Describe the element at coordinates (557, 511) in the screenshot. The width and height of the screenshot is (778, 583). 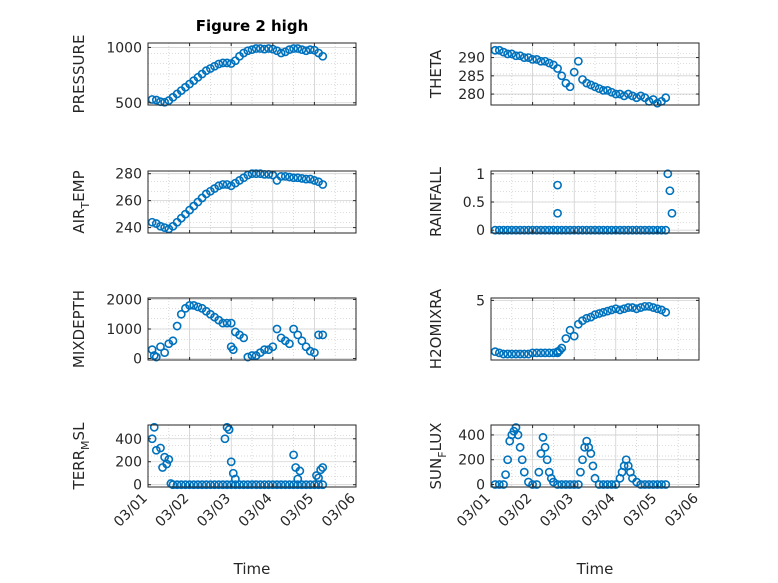
I see `x-tick-label: 03/03` at that location.